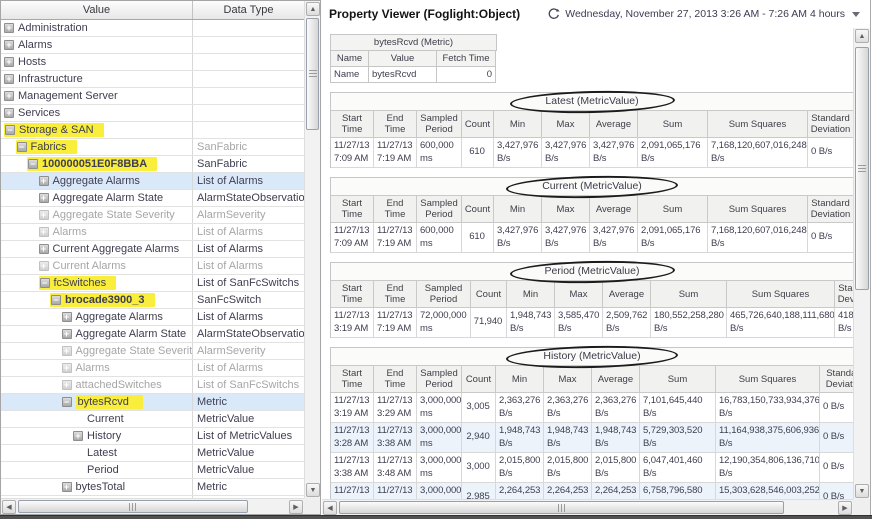 The image size is (872, 519). What do you see at coordinates (152, 147) in the screenshot?
I see `tree-item-fabrics: − Fabrics SanFabric` at bounding box center [152, 147].